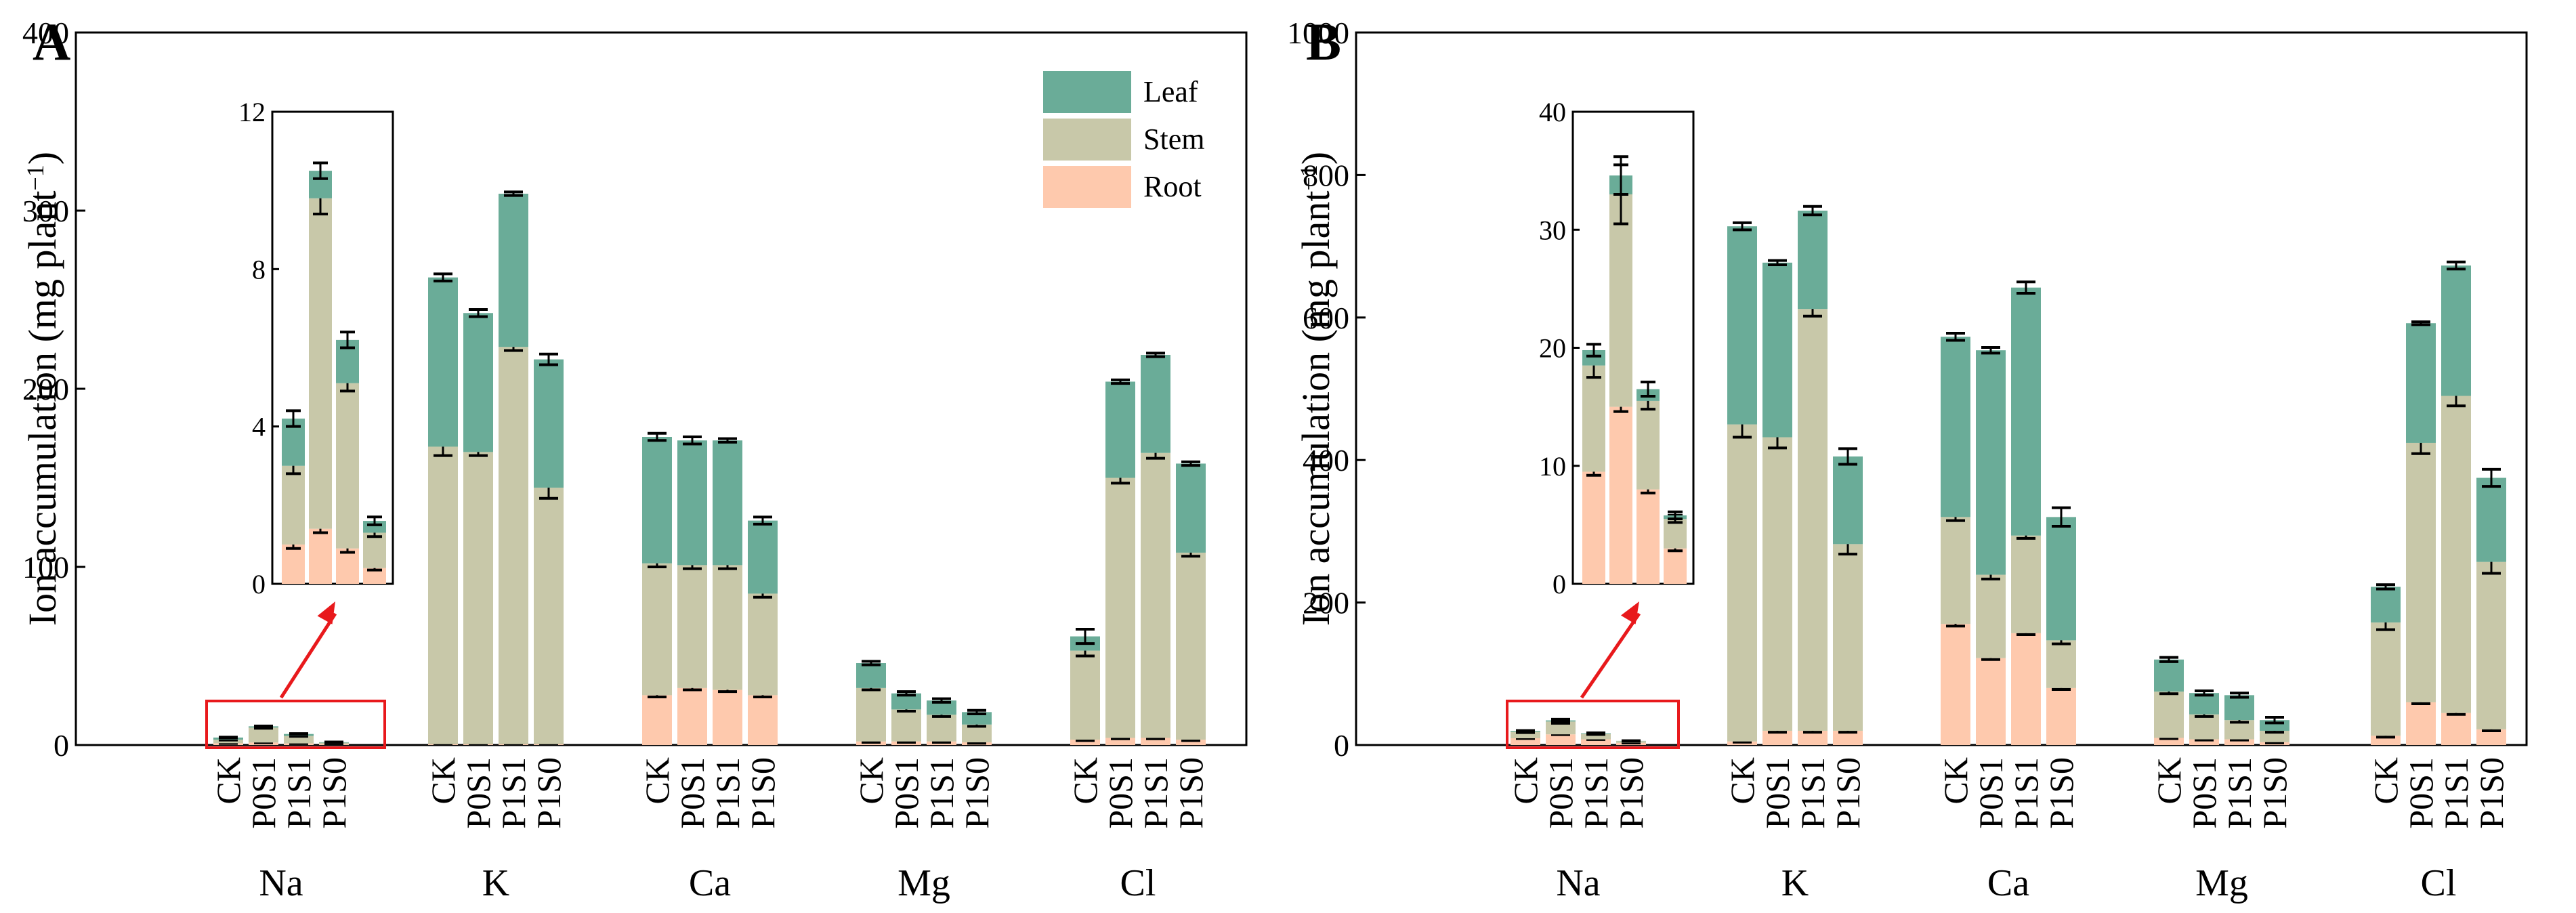 This screenshot has width=2576, height=913. I want to click on panel-b-bar-ca-p0s1-stem, so click(1991, 616).